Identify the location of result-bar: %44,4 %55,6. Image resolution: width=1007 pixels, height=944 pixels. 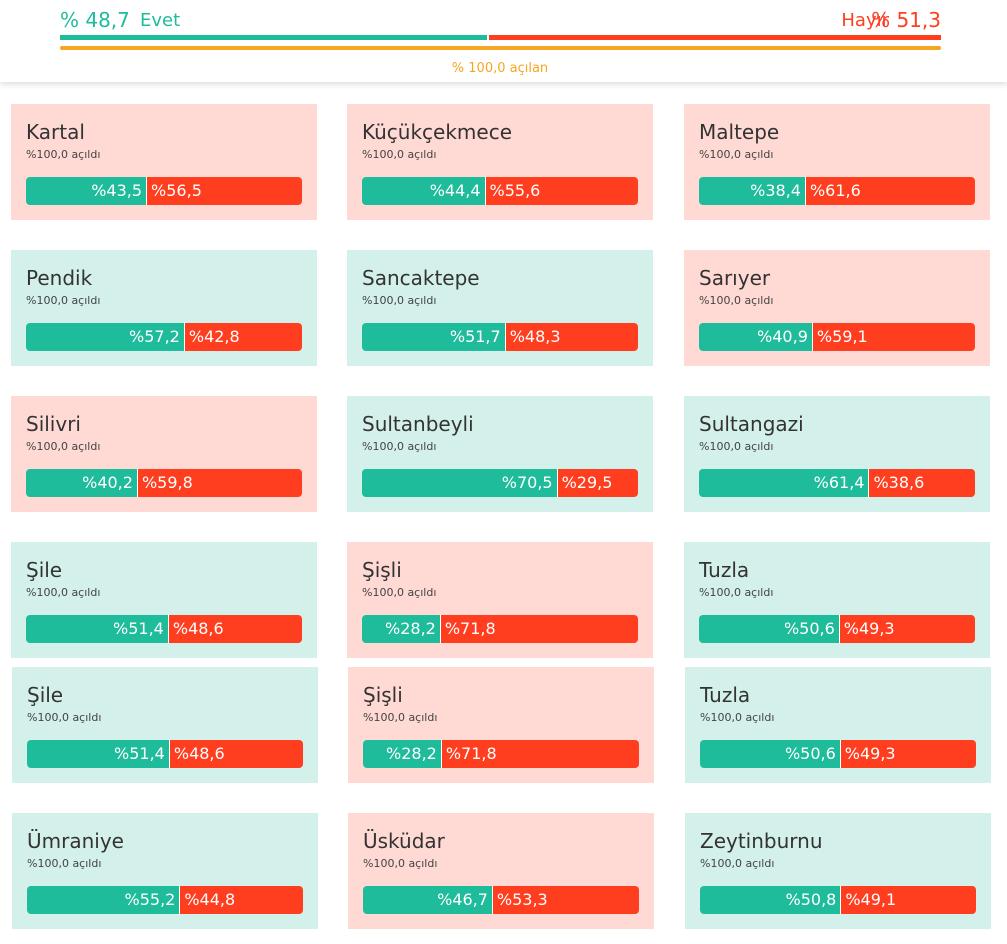
(500, 191).